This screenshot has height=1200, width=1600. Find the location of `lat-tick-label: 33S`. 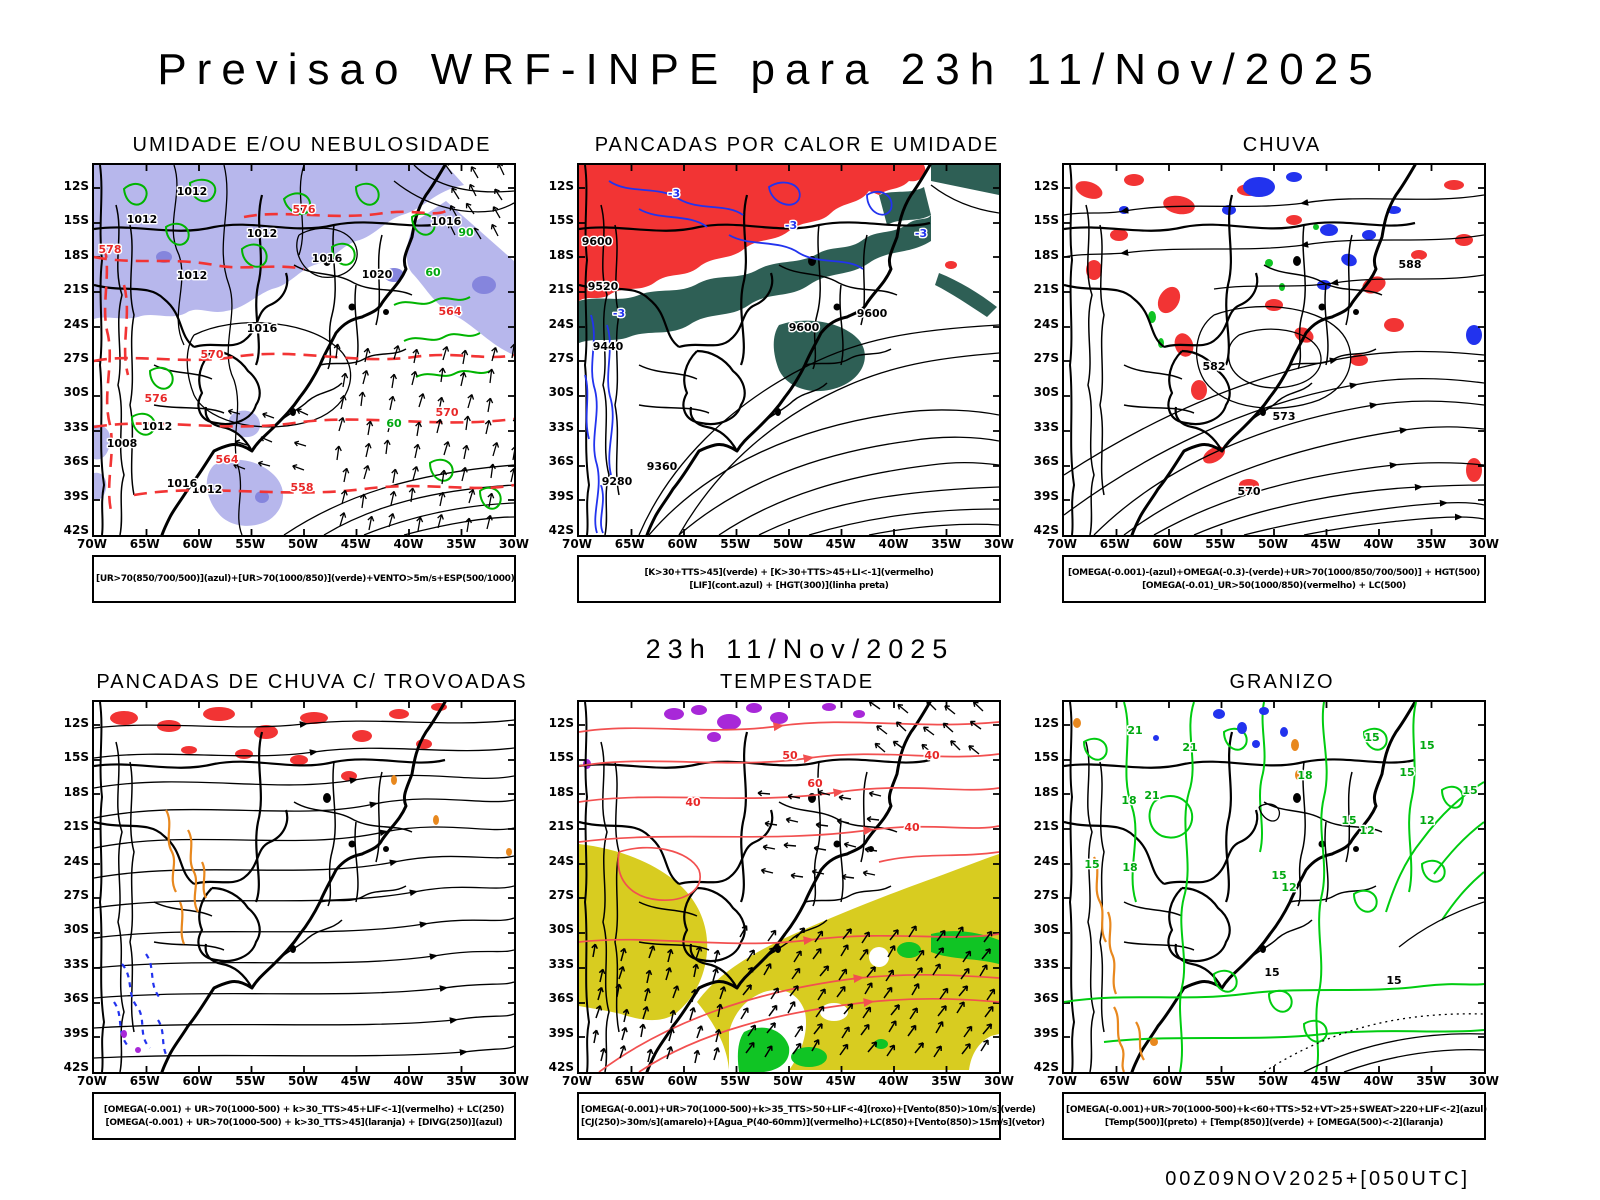

lat-tick-label: 33S is located at coordinates (1046, 426).